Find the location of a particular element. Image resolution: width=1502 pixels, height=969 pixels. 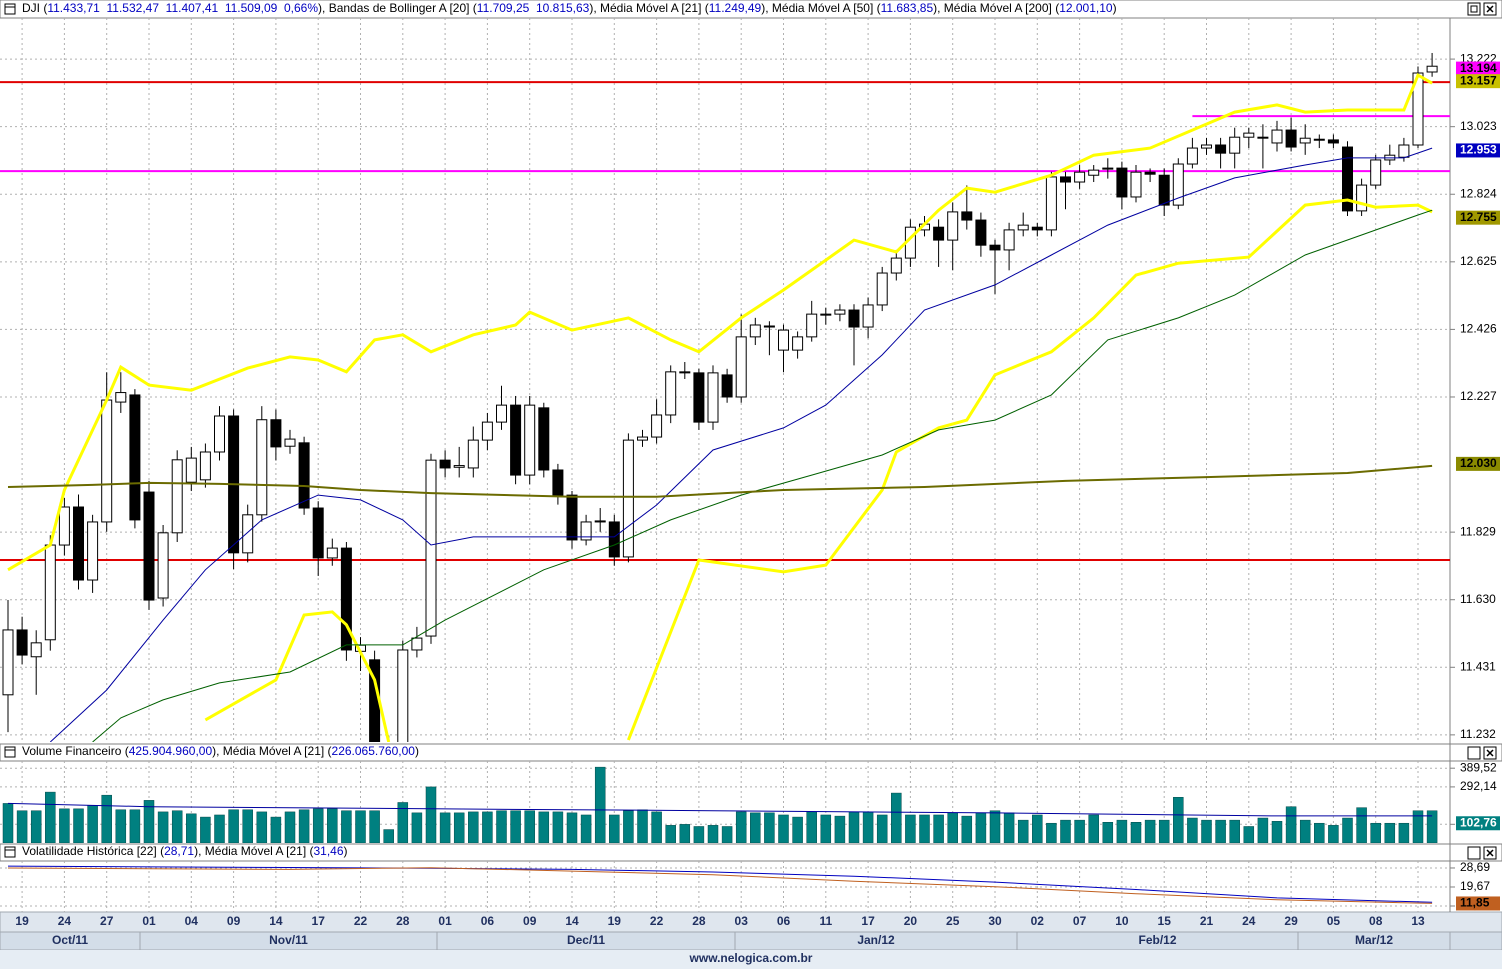

y-tick-label: 12.227 is located at coordinates (1478, 396).